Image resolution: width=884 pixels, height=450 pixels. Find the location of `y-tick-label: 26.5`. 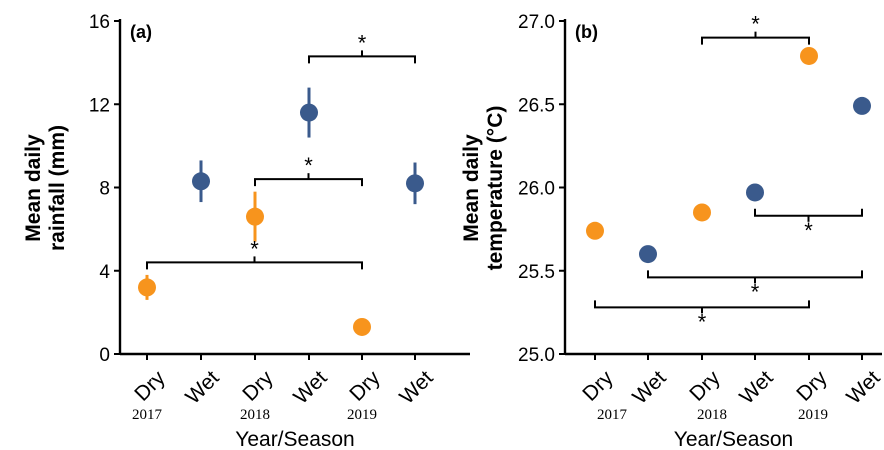

y-tick-label: 26.5 is located at coordinates (536, 105).